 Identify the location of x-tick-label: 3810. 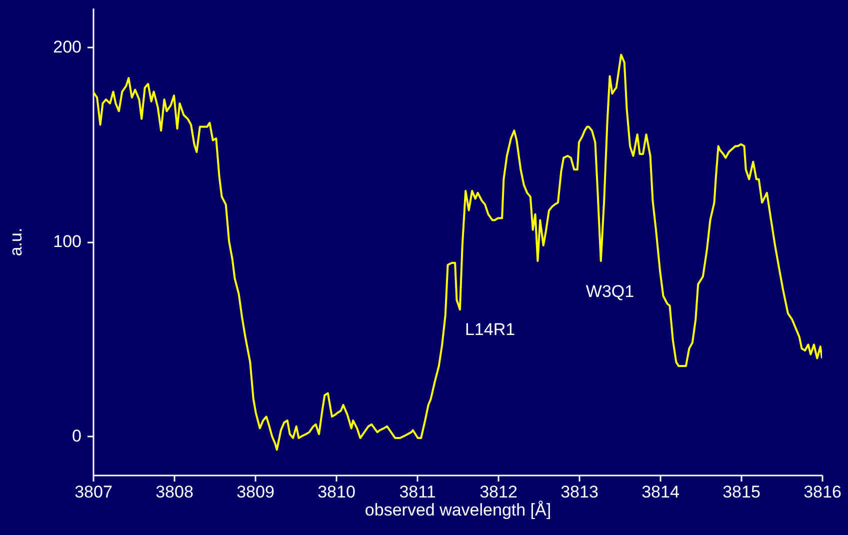
(337, 492).